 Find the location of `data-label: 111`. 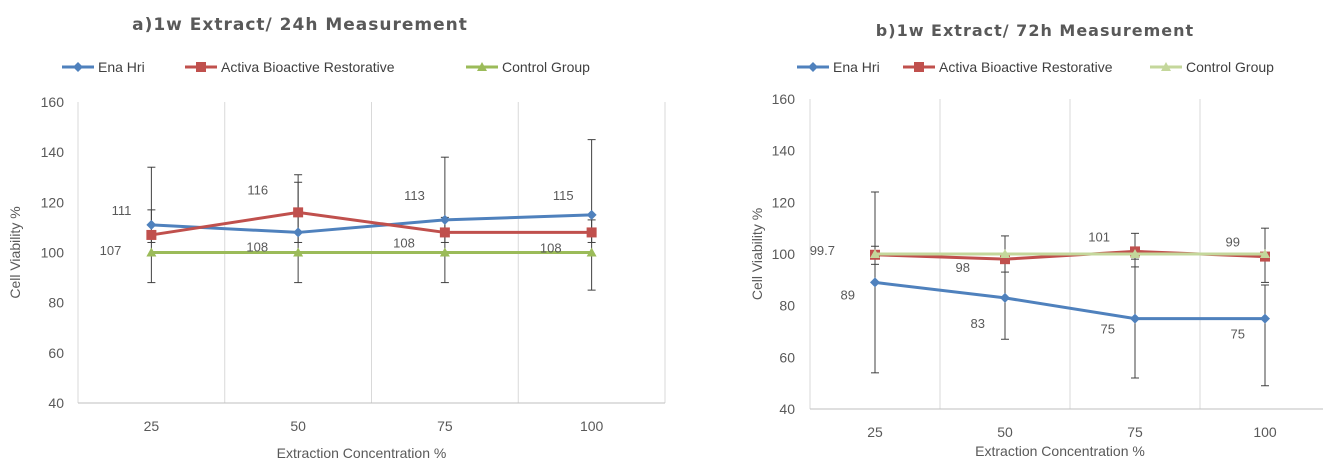

data-label: 111 is located at coordinates (122, 210).